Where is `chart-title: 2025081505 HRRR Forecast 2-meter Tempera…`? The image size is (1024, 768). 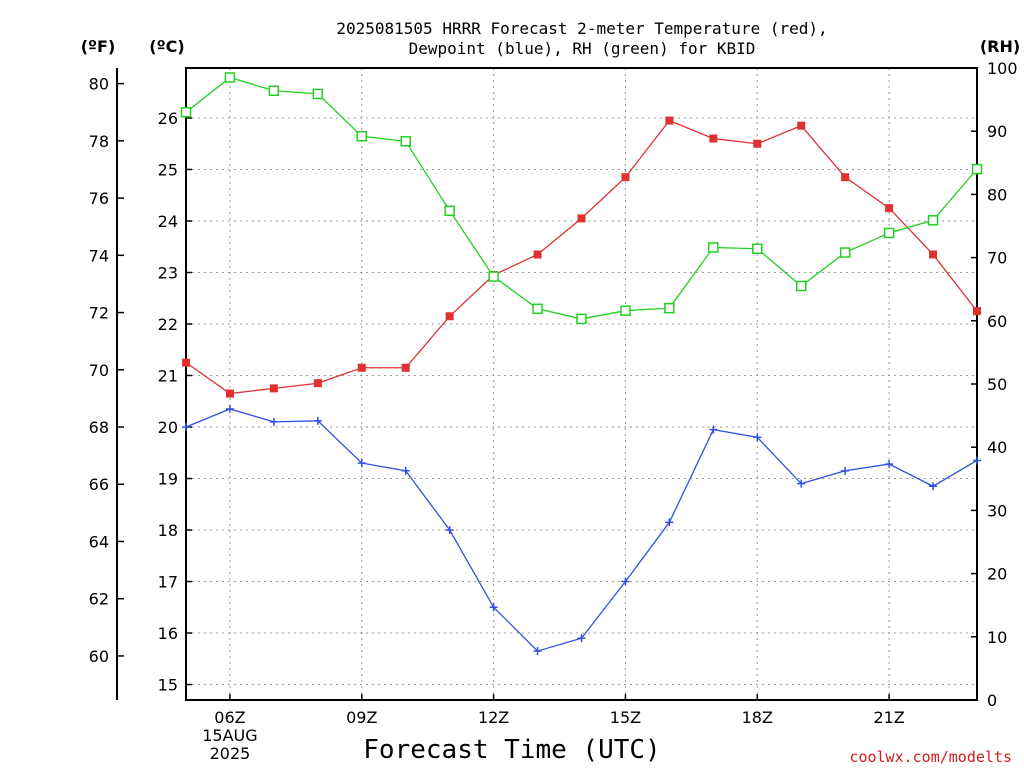 chart-title: 2025081505 HRRR Forecast 2-meter Tempera… is located at coordinates (581, 38).